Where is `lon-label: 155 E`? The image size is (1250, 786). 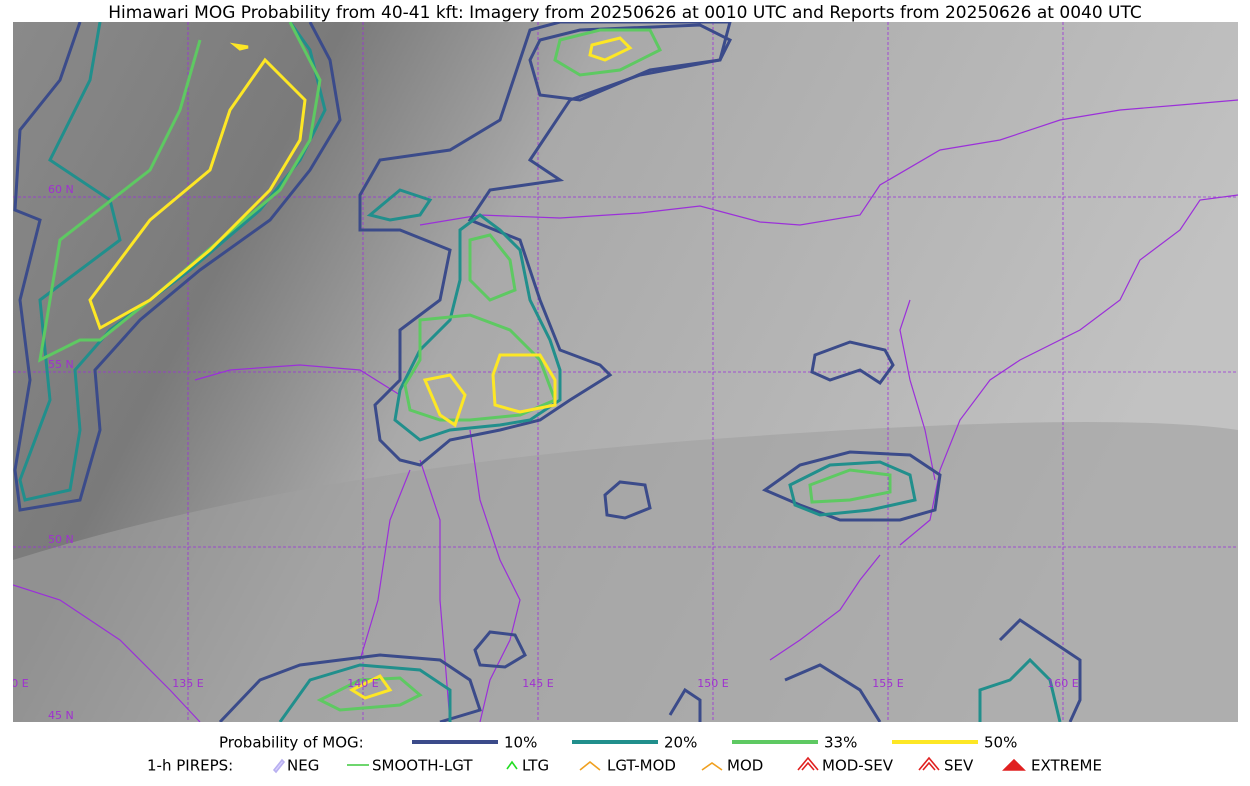 lon-label: 155 E is located at coordinates (887, 683).